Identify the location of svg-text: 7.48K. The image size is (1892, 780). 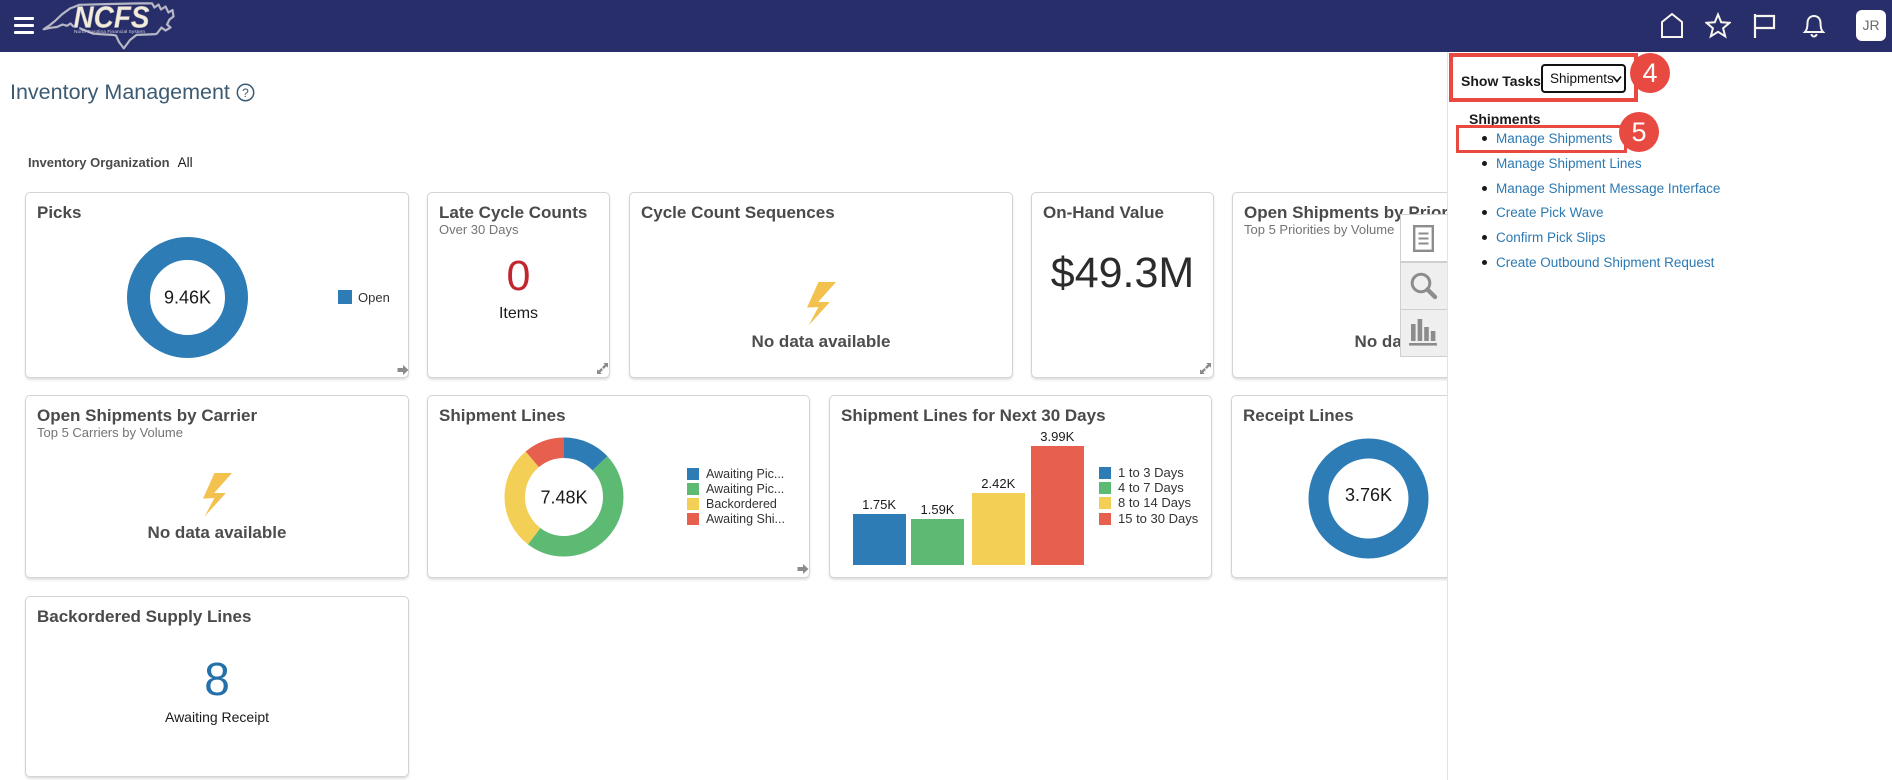
(563, 498).